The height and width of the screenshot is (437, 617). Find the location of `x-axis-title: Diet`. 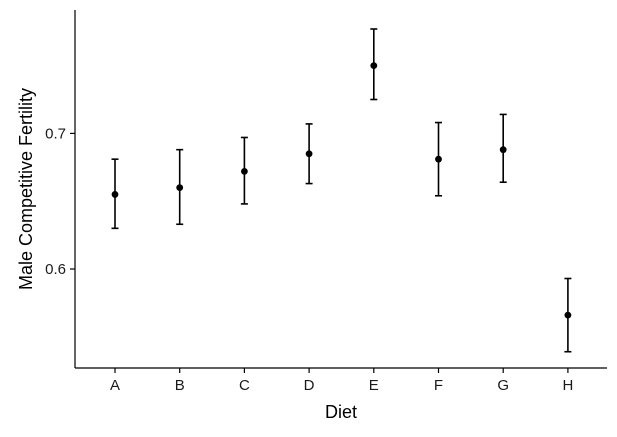

x-axis-title: Diet is located at coordinates (341, 412).